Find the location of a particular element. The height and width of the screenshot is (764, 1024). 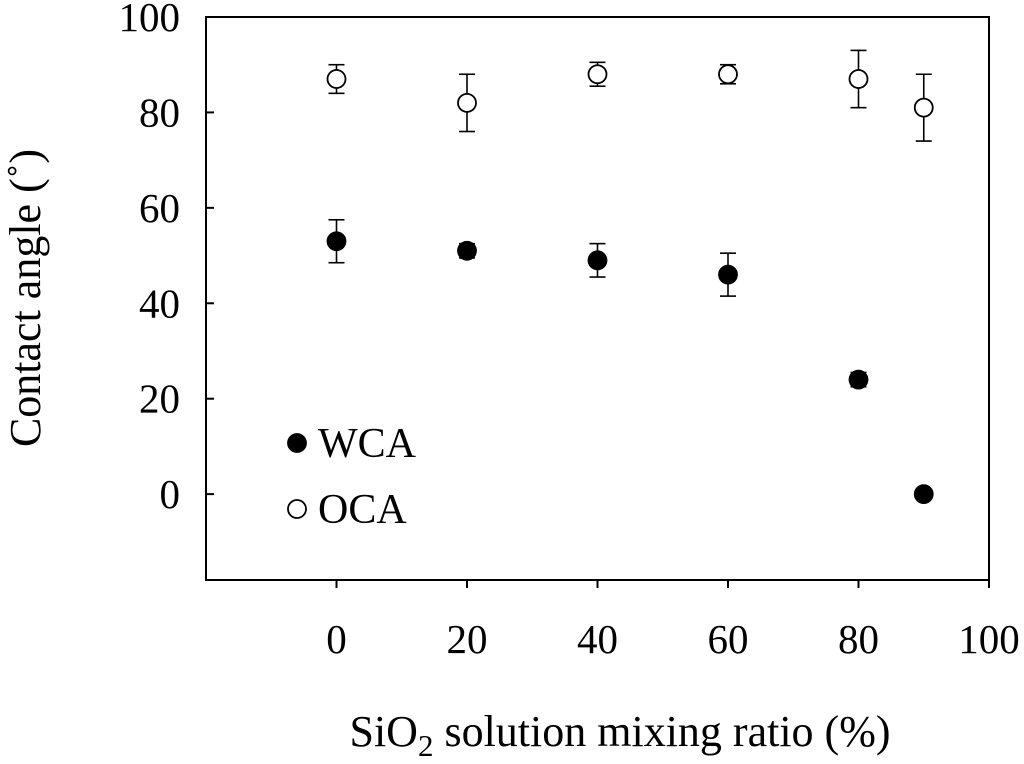

y-axis-ticks: 0 20 40 60 80 100 is located at coordinates (166, 258).